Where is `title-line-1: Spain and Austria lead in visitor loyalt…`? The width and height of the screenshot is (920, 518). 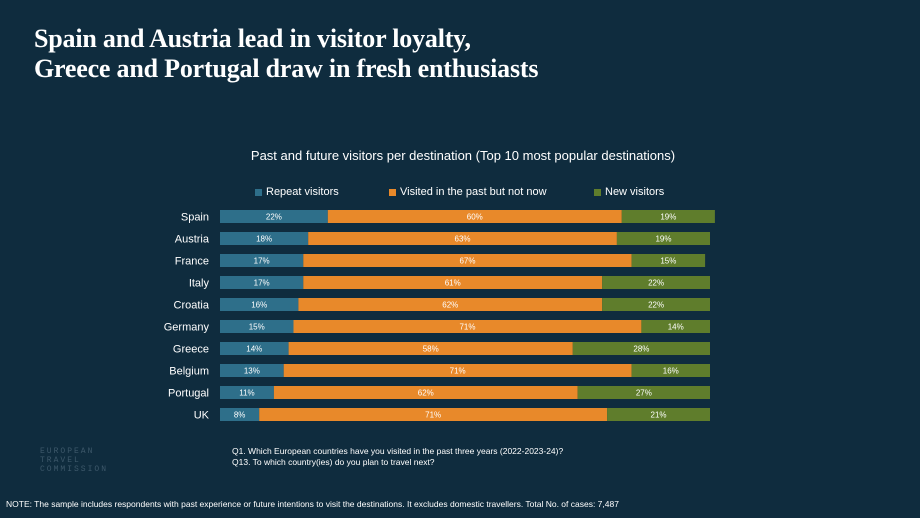
title-line-1: Spain and Austria lead in visitor loyalt… is located at coordinates (252, 38).